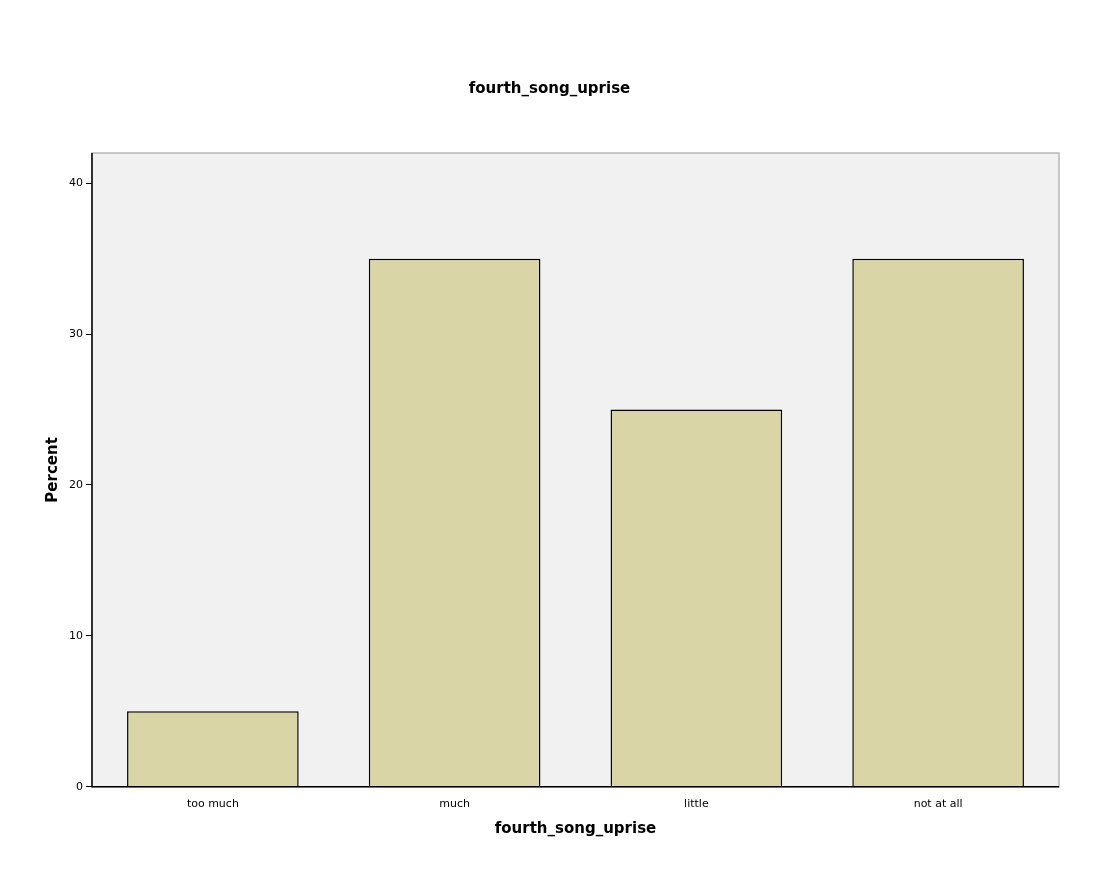 The height and width of the screenshot is (872, 1104). What do you see at coordinates (76, 183) in the screenshot?
I see `y-tick-label: 40` at bounding box center [76, 183].